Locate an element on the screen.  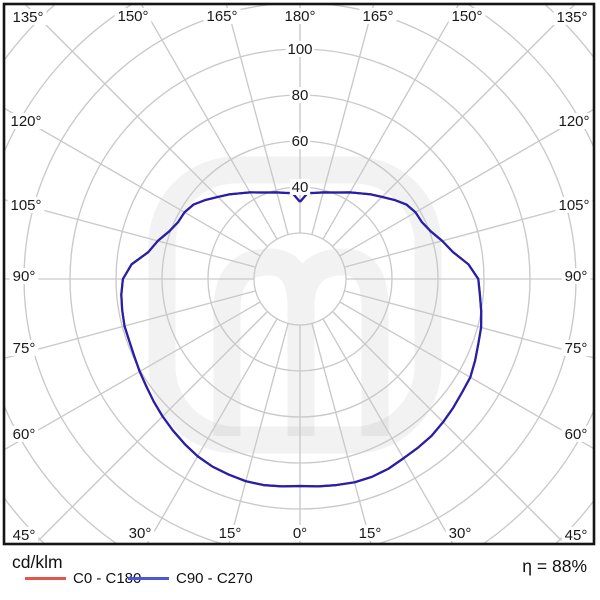
legend-line-blue-icon is located at coordinates (148, 578).